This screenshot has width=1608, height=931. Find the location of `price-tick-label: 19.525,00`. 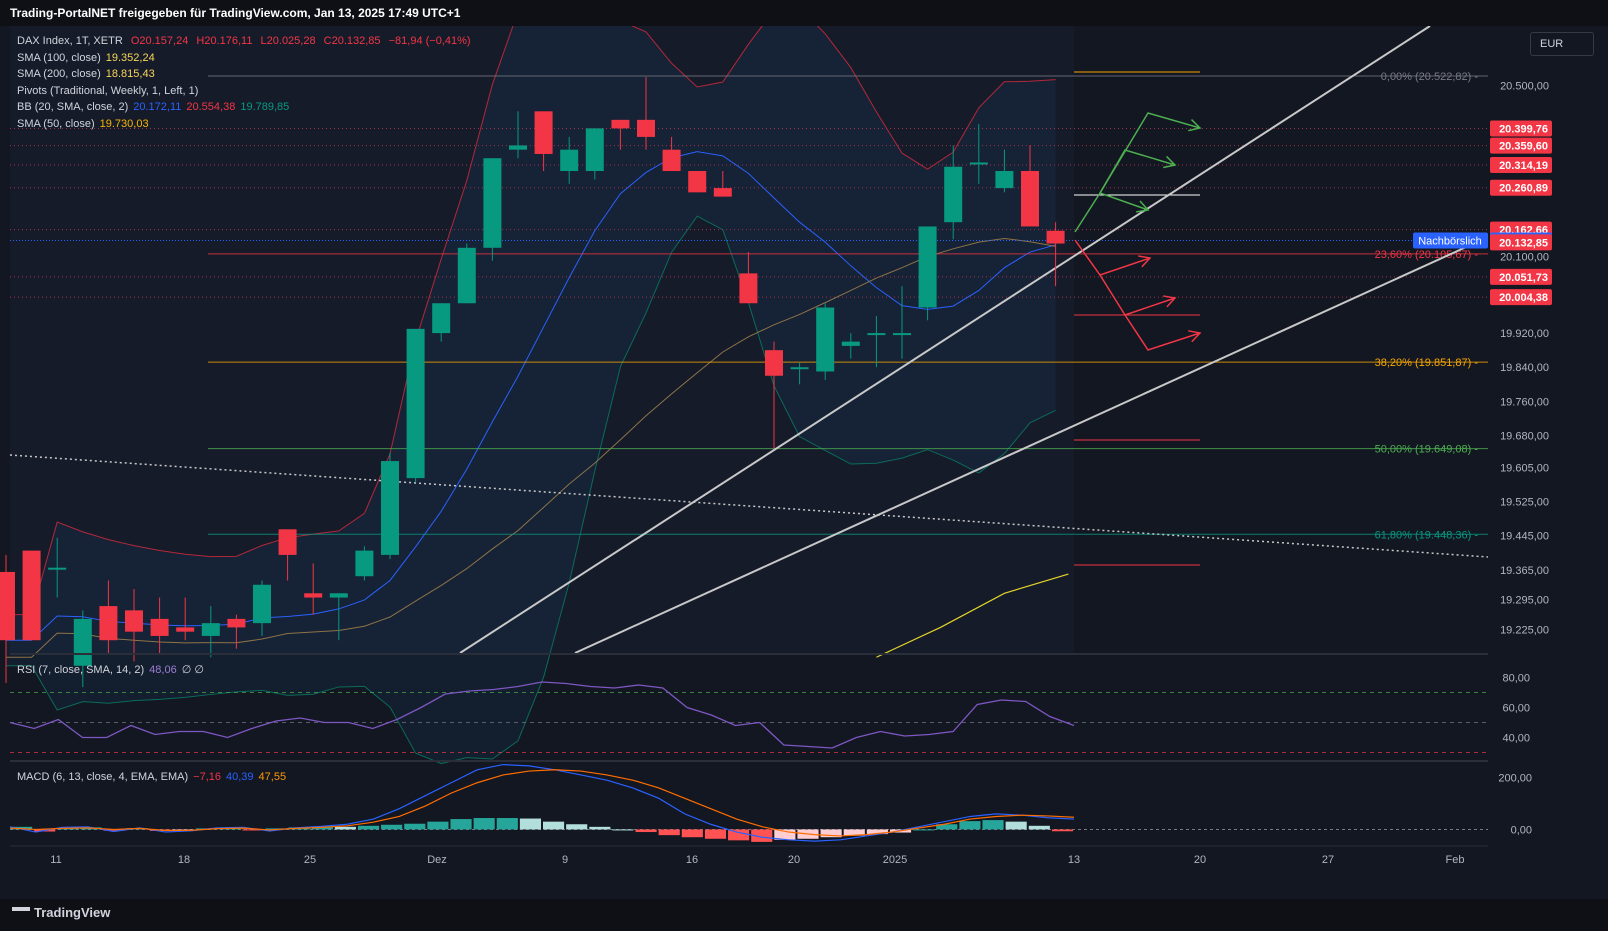

price-tick-label: 19.525,00 is located at coordinates (1524, 503).